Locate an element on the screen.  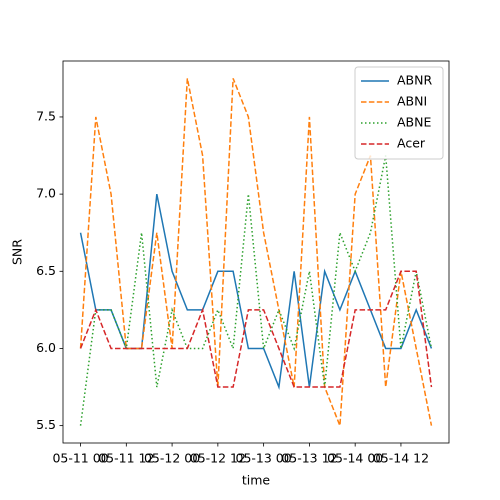
legend-label: ABNE is located at coordinates (414, 122).